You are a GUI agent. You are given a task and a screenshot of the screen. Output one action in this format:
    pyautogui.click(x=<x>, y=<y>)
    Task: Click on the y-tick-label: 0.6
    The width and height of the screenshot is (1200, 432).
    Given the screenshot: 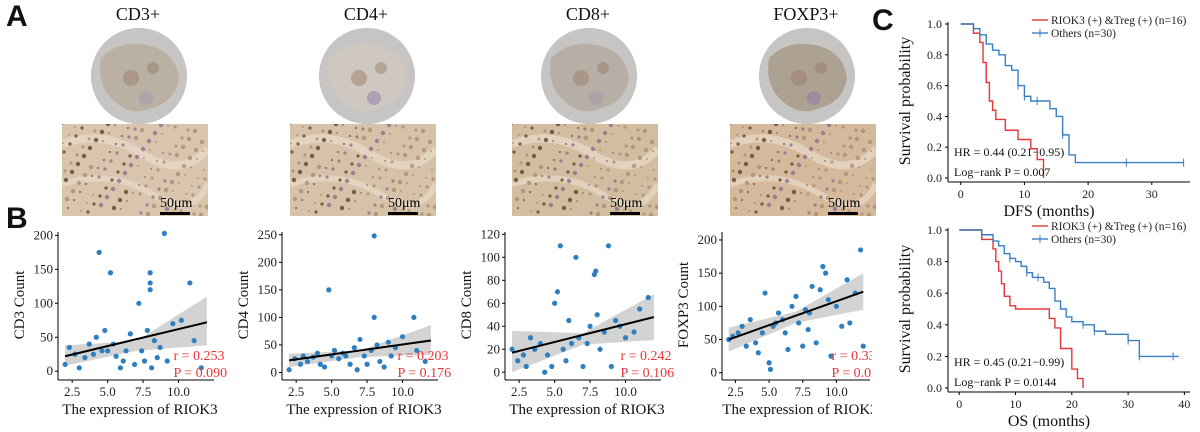 What is the action you would take?
    pyautogui.click(x=934, y=293)
    